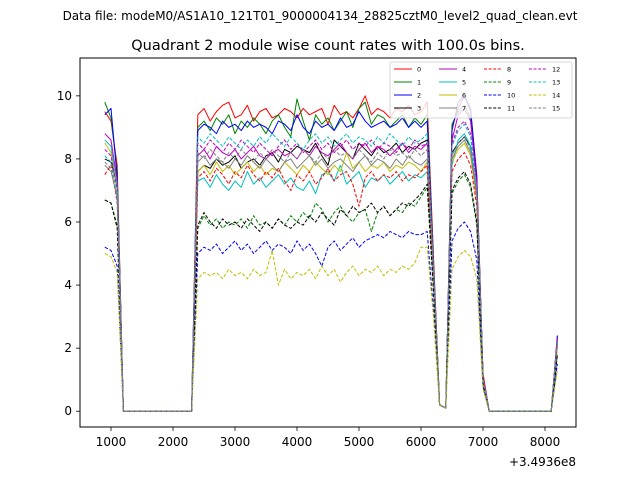  I want to click on x-axis-offset-label: +3.4936e8, so click(542, 462).